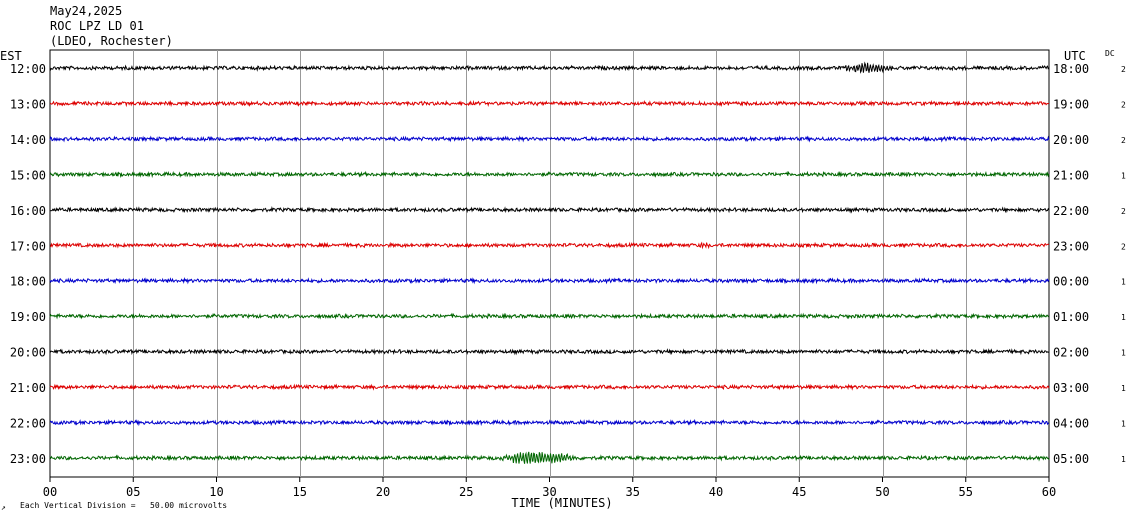  What do you see at coordinates (216, 492) in the screenshot?
I see `x-tick-label-10: 10` at bounding box center [216, 492].